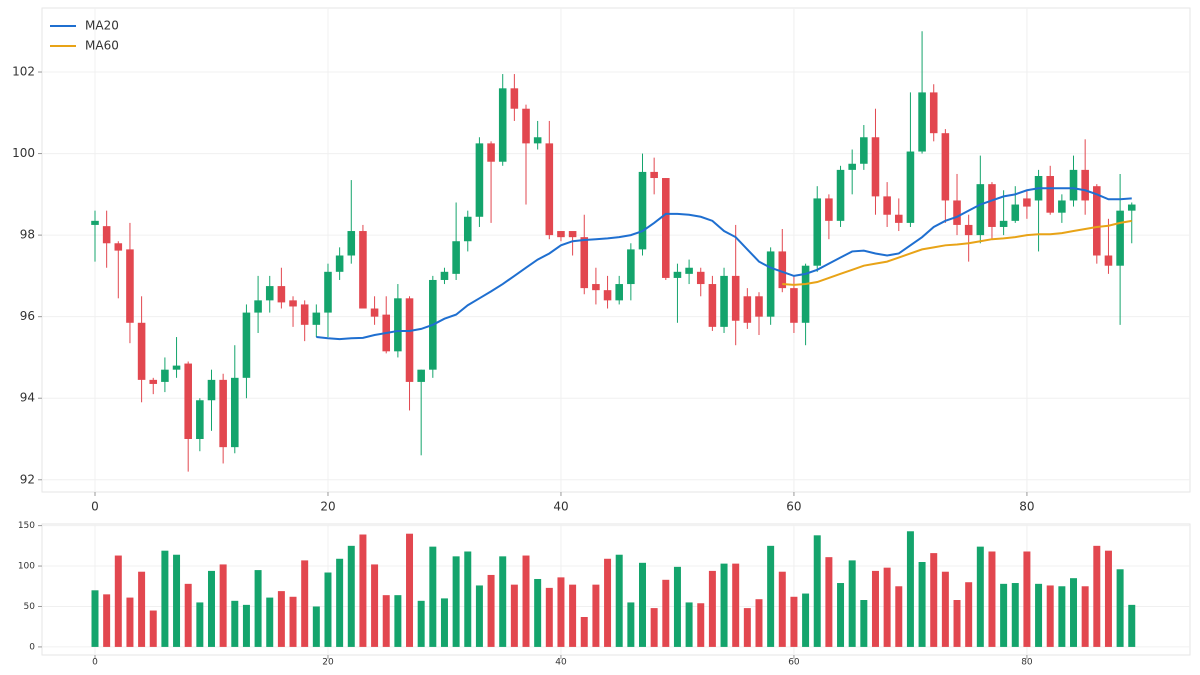 The width and height of the screenshot is (1200, 675). I want to click on legend-label: MA60, so click(102, 46).